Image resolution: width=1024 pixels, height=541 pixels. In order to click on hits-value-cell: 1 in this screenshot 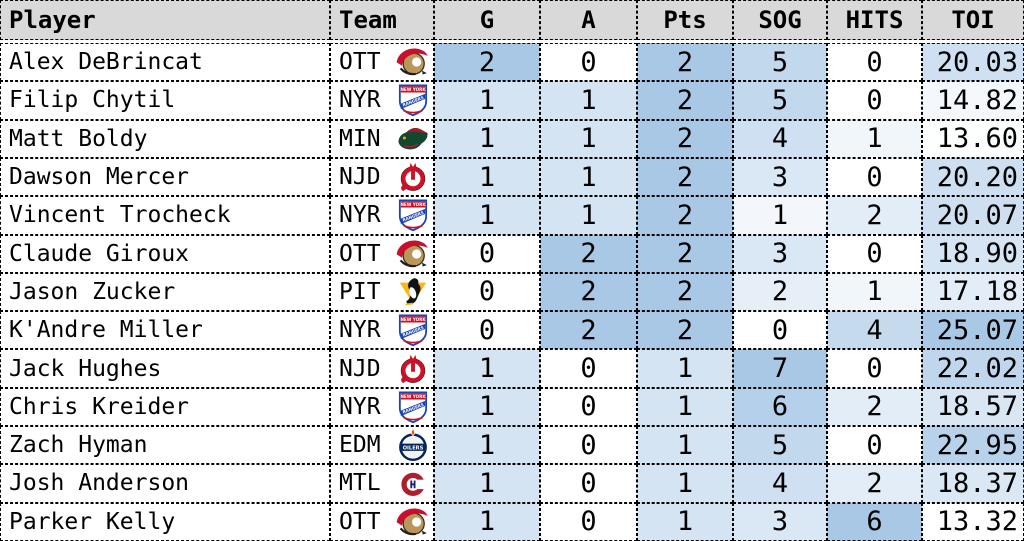, I will do `click(874, 292)`.